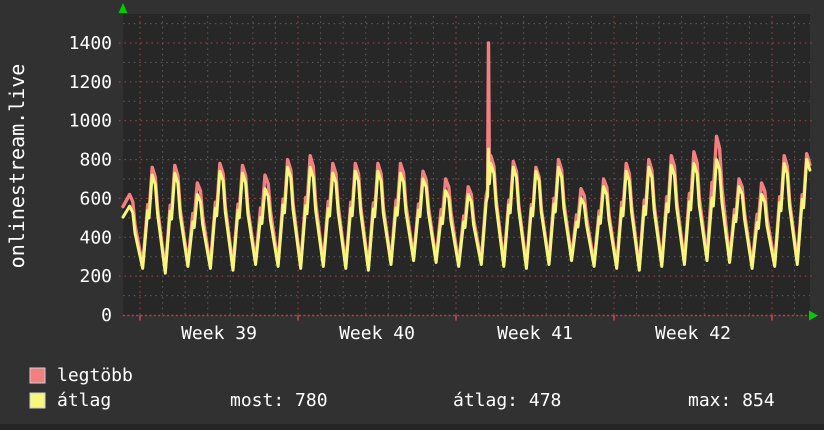  What do you see at coordinates (466, 317) in the screenshot?
I see `x-axis` at bounding box center [466, 317].